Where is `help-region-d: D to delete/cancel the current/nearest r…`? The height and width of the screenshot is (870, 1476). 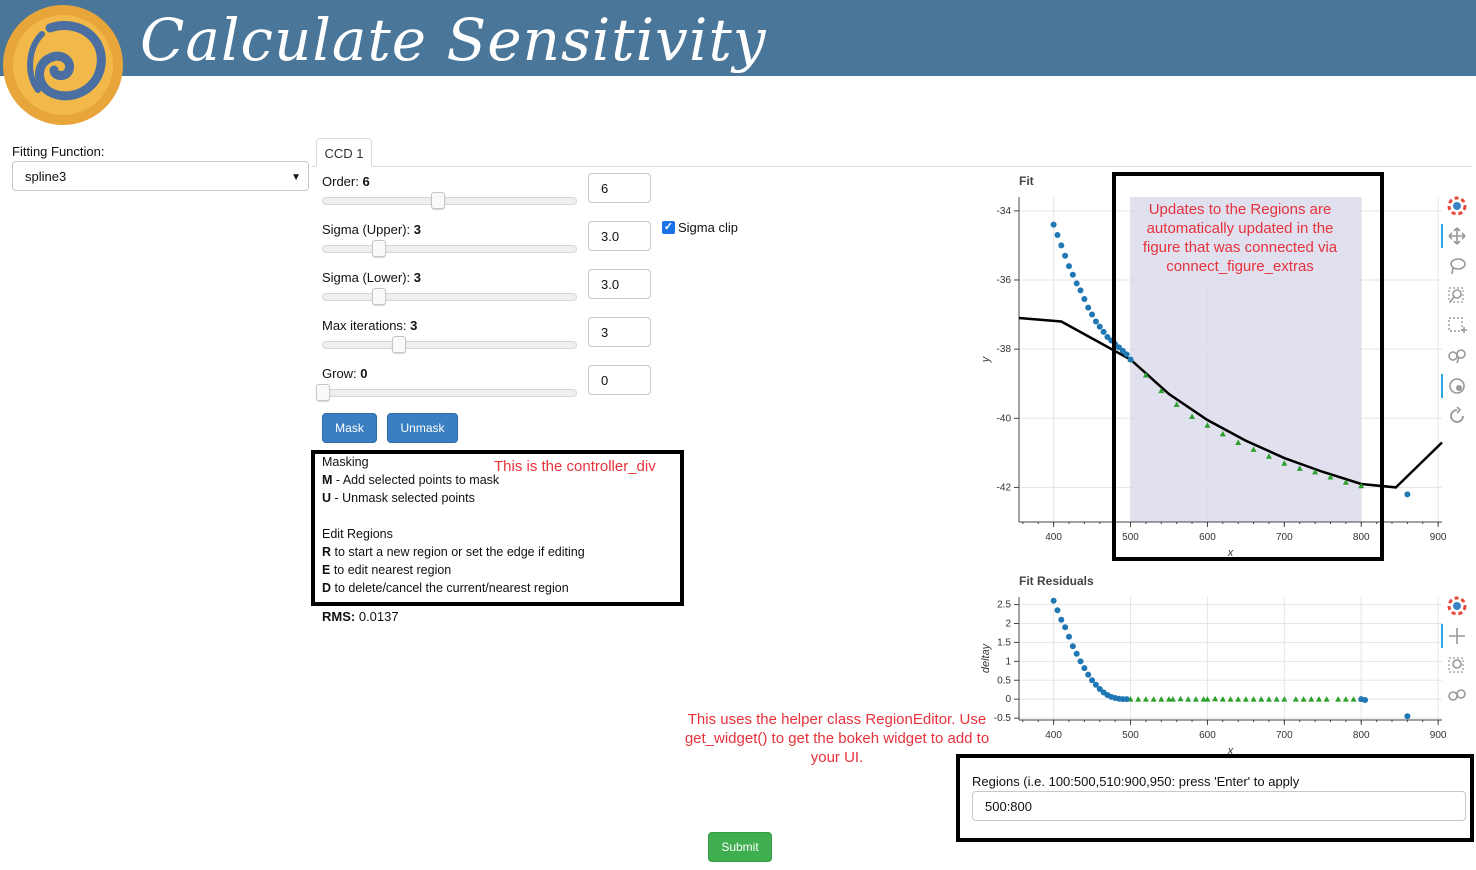 help-region-d: D to delete/cancel the current/nearest r… is located at coordinates (445, 588).